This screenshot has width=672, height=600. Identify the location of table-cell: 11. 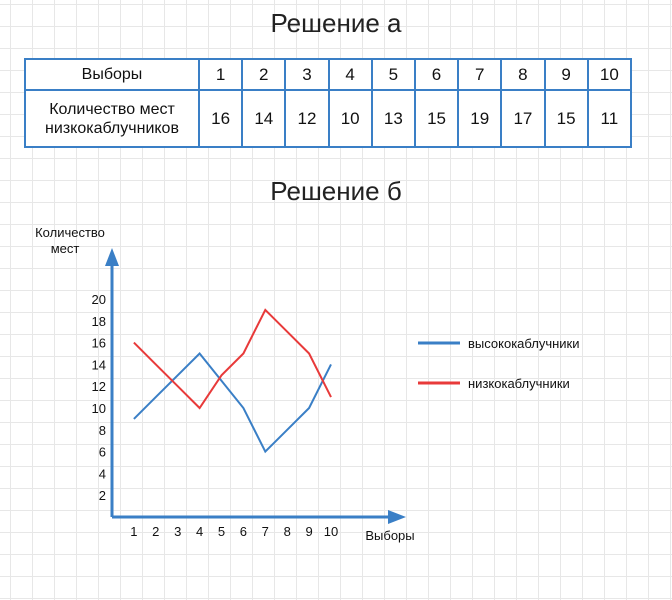
(609, 118).